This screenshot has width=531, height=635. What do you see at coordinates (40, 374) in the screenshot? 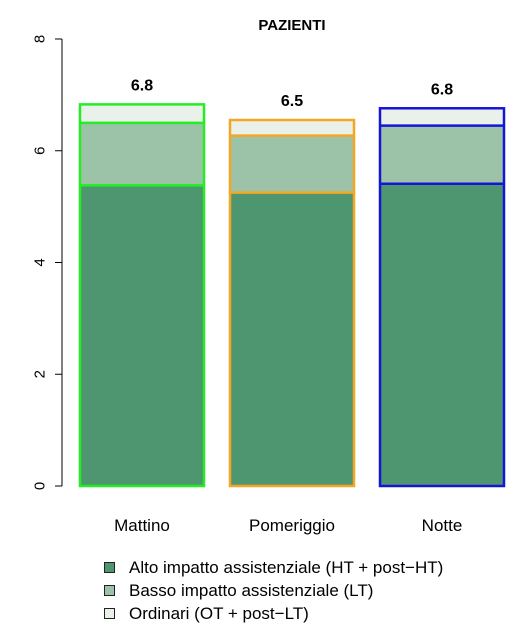
I see `y-tick-label: 2` at bounding box center [40, 374].